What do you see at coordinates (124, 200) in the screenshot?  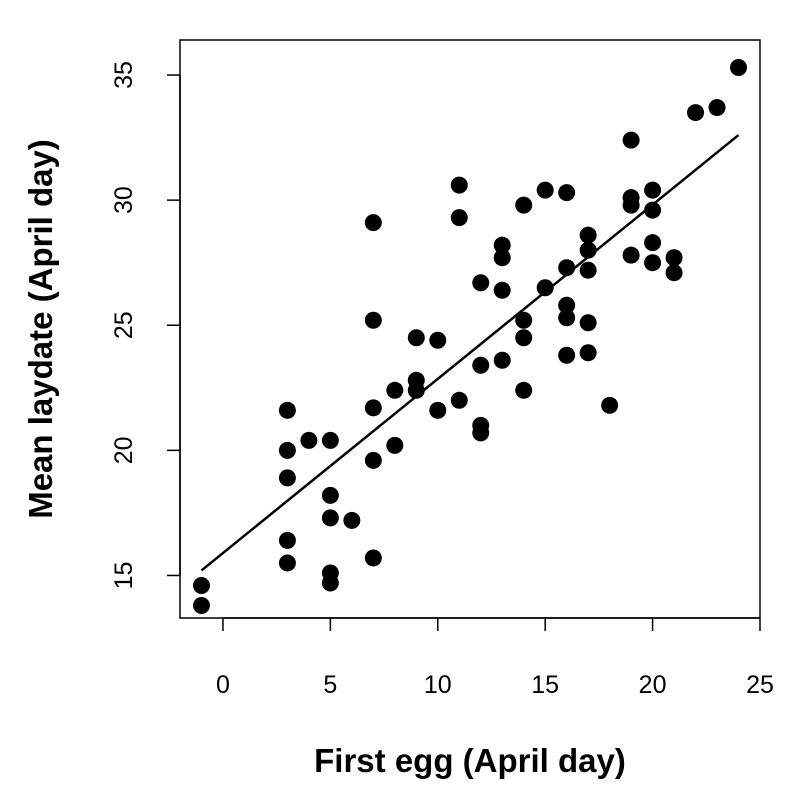 I see `y-tick-label: 30` at bounding box center [124, 200].